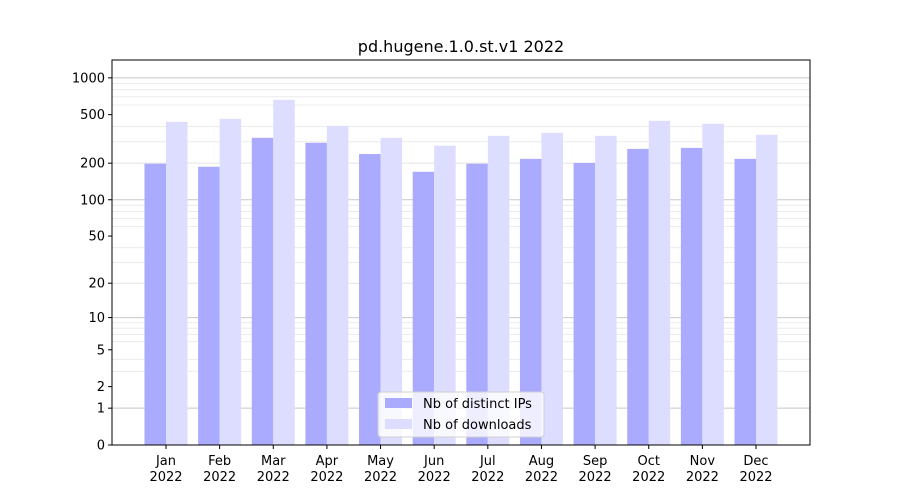 Image resolution: width=900 pixels, height=504 pixels. Describe the element at coordinates (477, 425) in the screenshot. I see `legend-label: Nb of downloads` at that location.